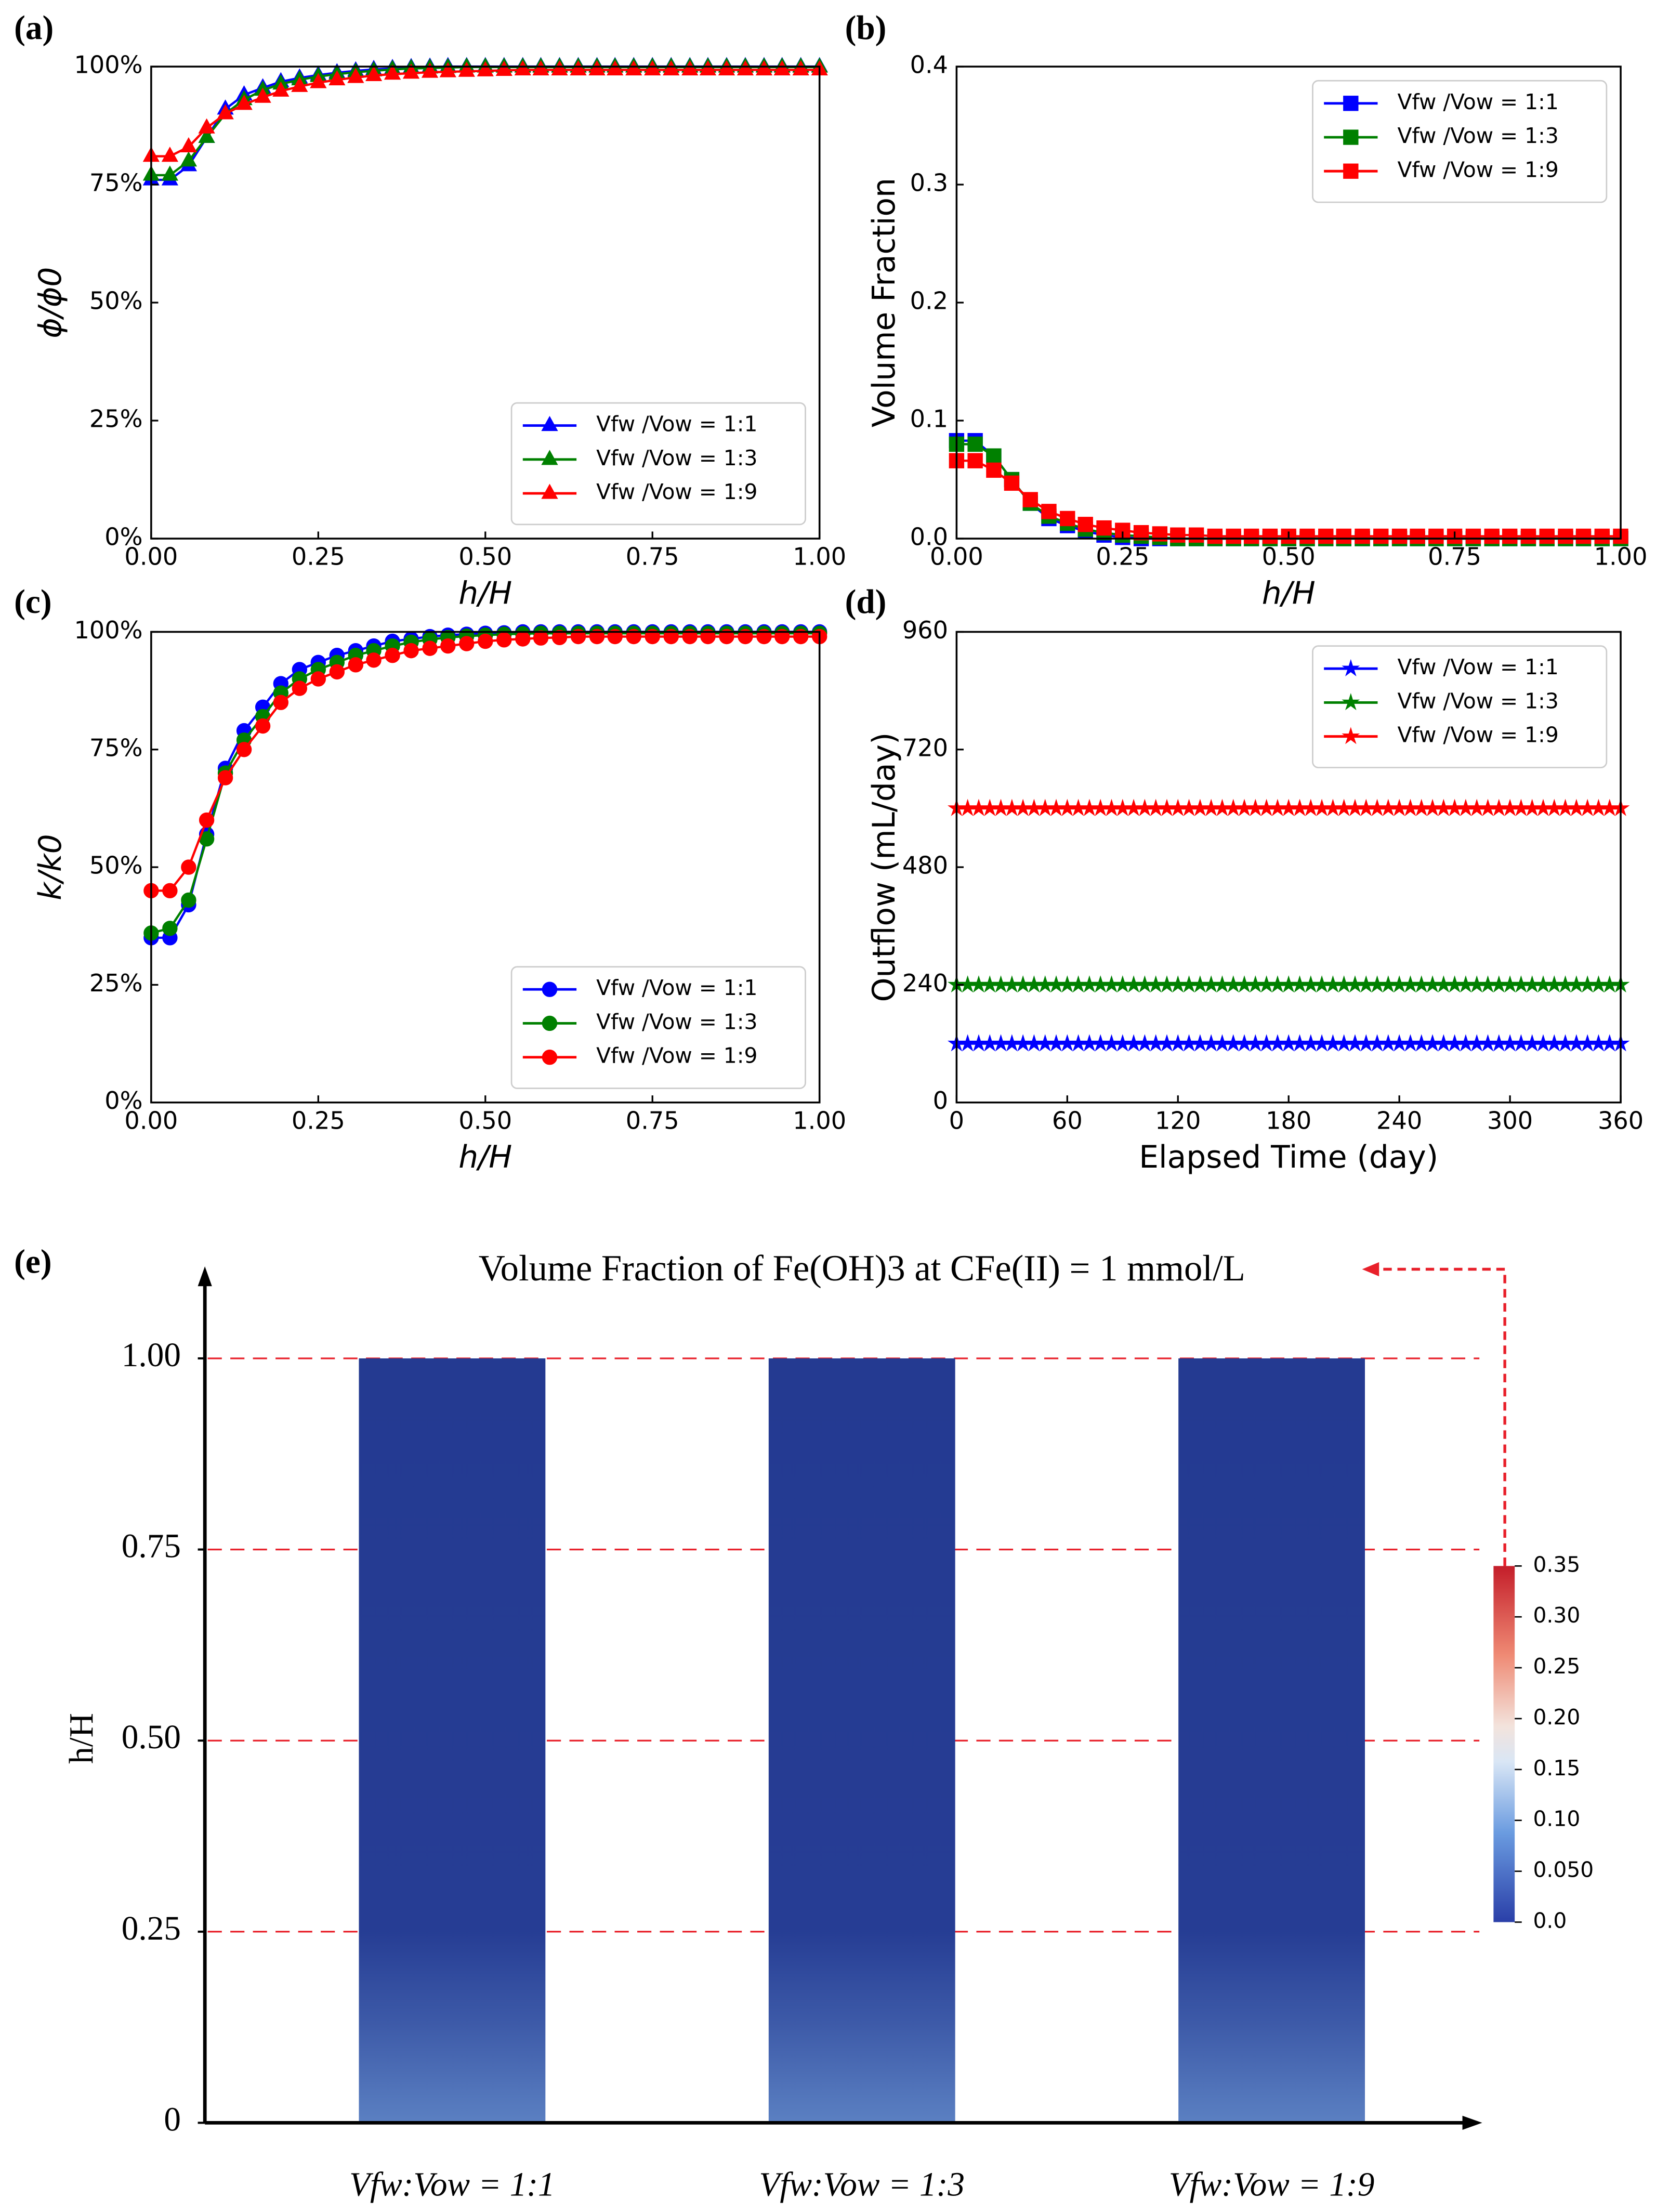 The height and width of the screenshot is (2212, 1656). What do you see at coordinates (108, 65) in the screenshot?
I see `y-tick-label: 100%` at bounding box center [108, 65].